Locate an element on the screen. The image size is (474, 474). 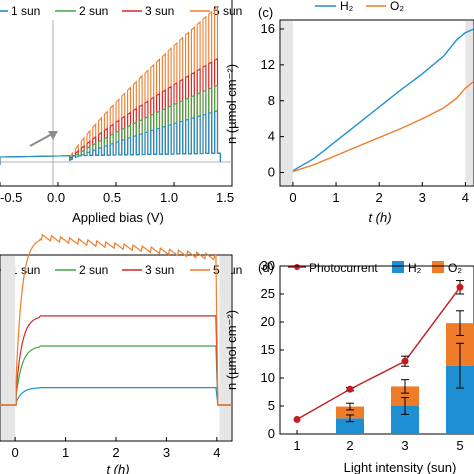
b-xtick-label: 2 is located at coordinates (115, 452).